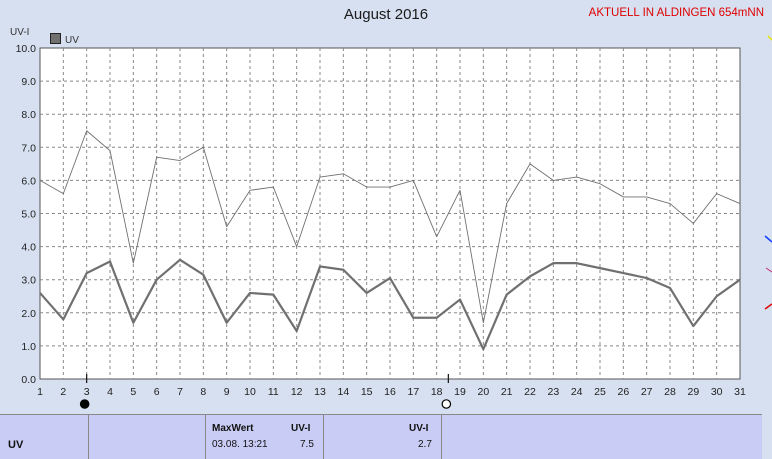  I want to click on x-tick-label: 27, so click(647, 392).